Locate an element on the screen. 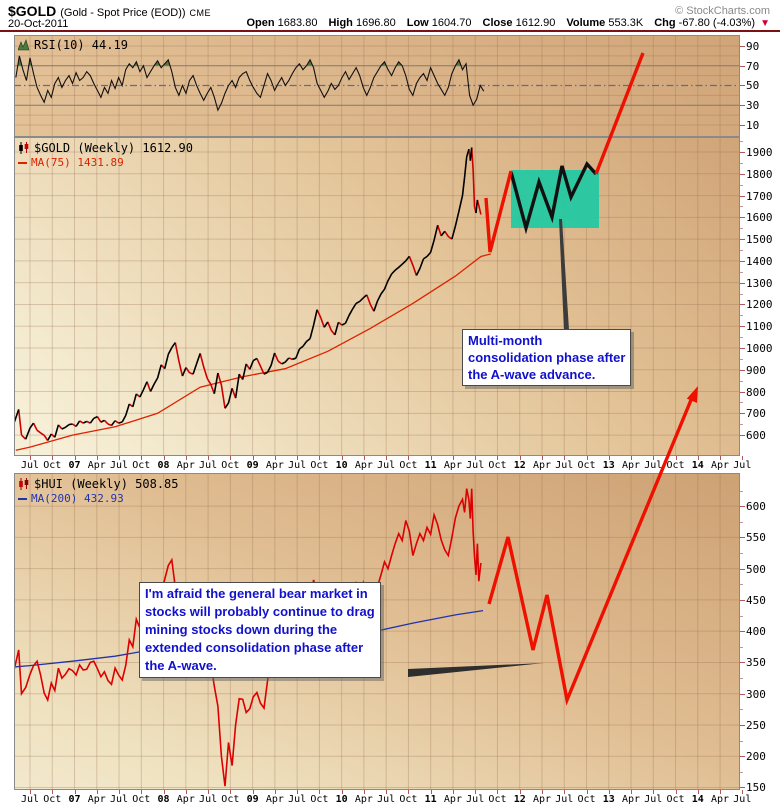 This screenshot has height=810, width=780. rsi-legend-label: RSI(10) 44.19 is located at coordinates (81, 45).